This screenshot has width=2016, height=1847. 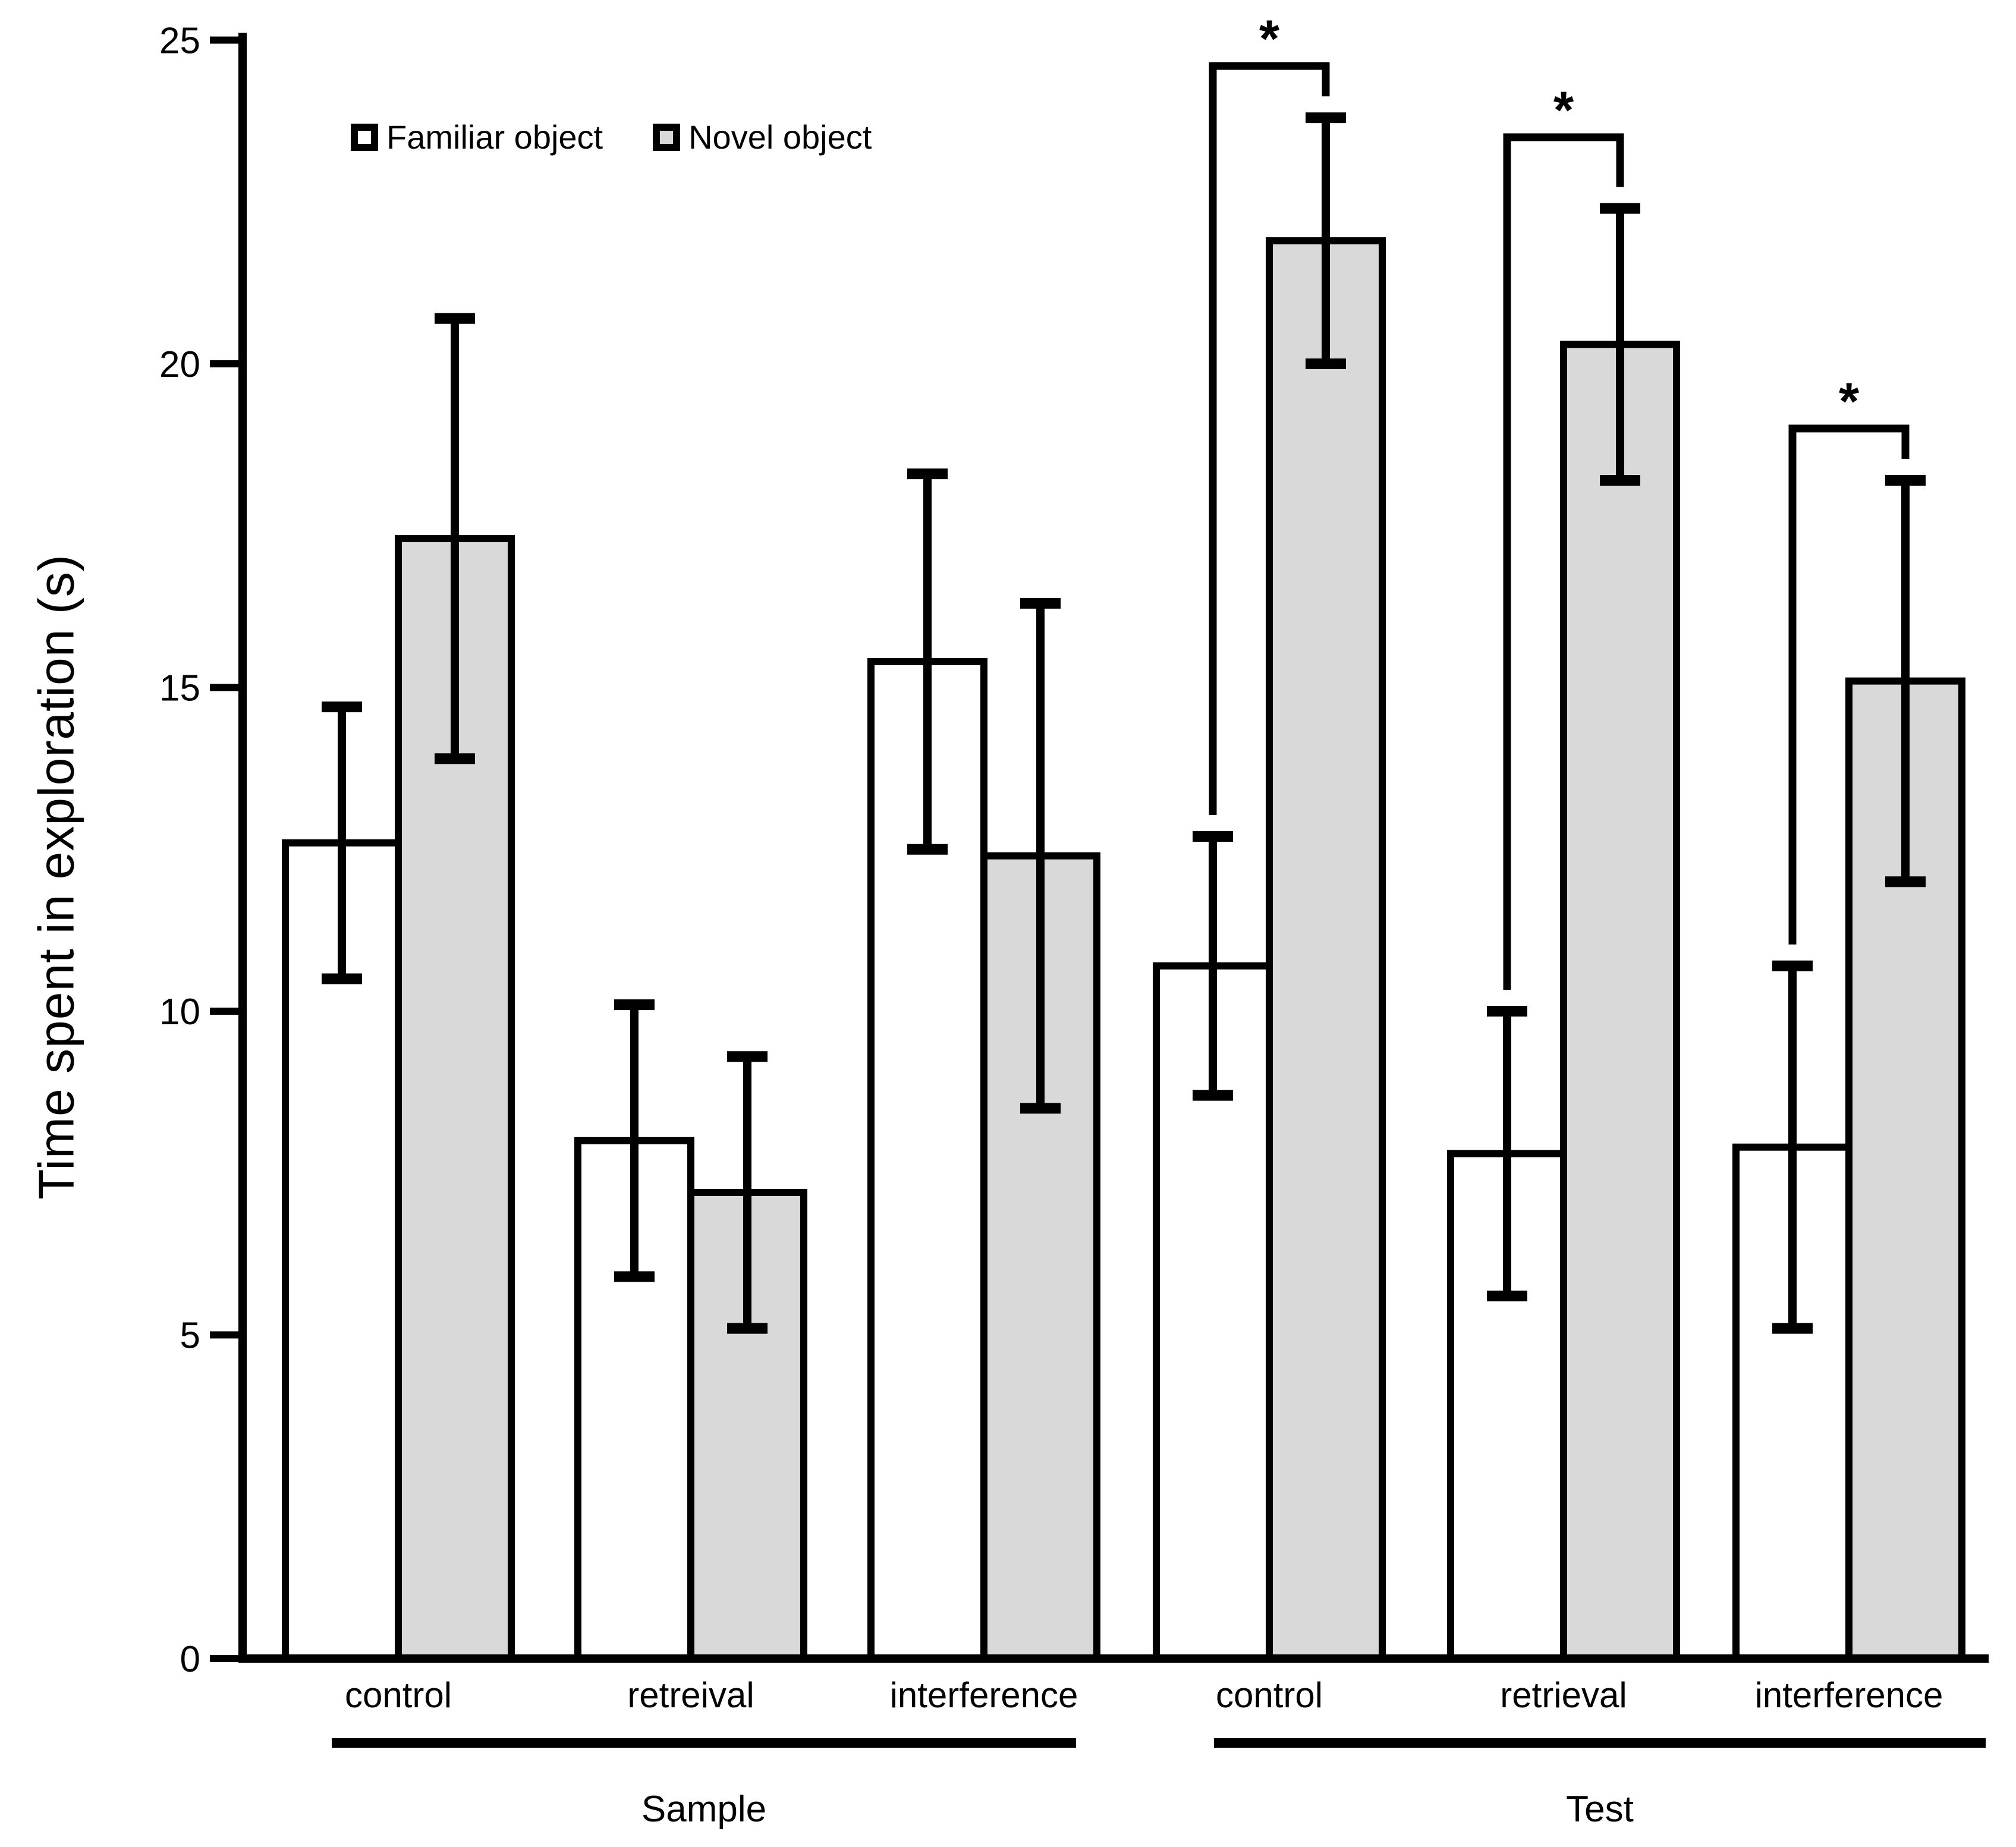 What do you see at coordinates (1600, 1810) in the screenshot?
I see `section-label-test: Test` at bounding box center [1600, 1810].